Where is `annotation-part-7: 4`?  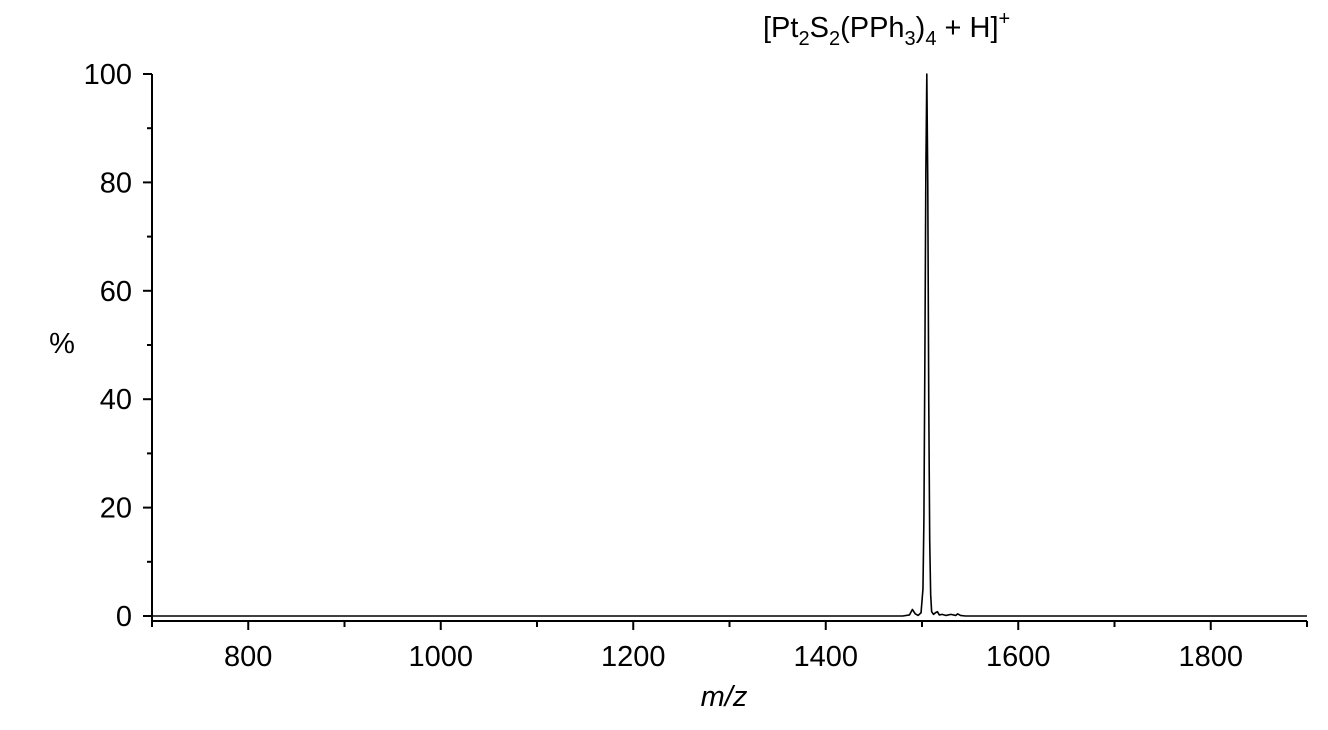
annotation-part-7: 4 is located at coordinates (930, 39).